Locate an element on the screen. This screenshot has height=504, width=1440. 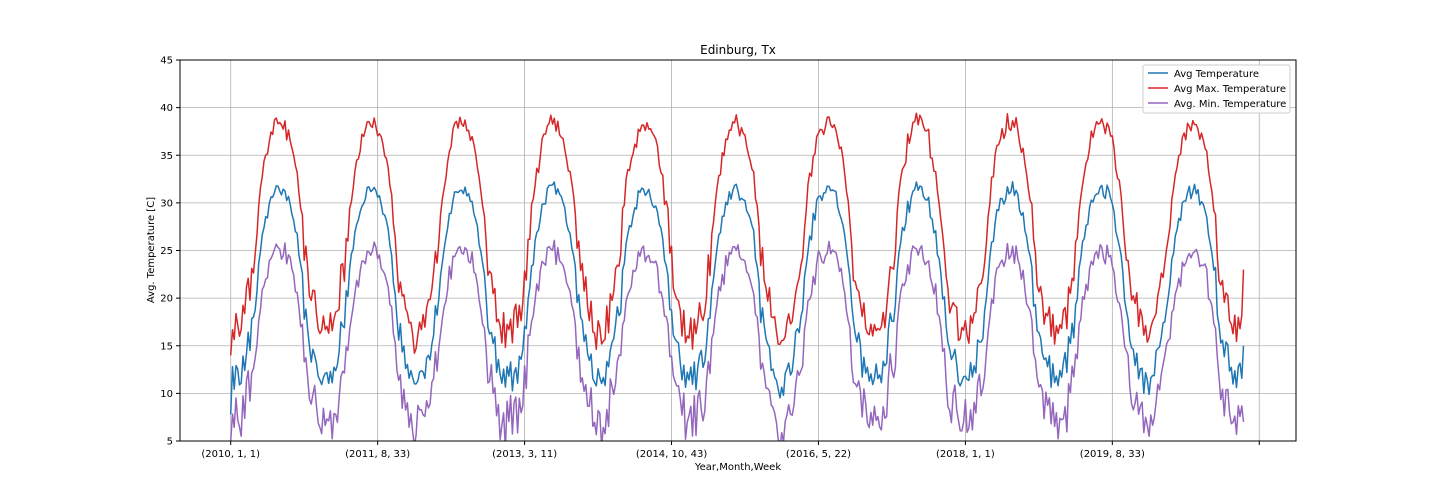
legend-label-avg-temperature: Avg Temperature is located at coordinates (1216, 74).